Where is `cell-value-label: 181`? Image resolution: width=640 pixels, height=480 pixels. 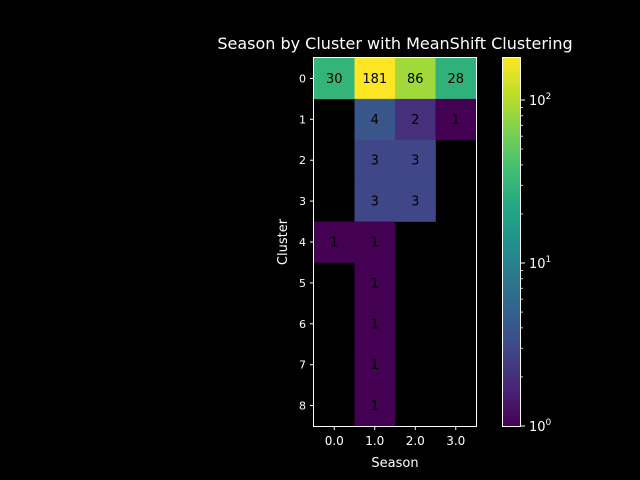 cell-value-label: 181 is located at coordinates (374, 79).